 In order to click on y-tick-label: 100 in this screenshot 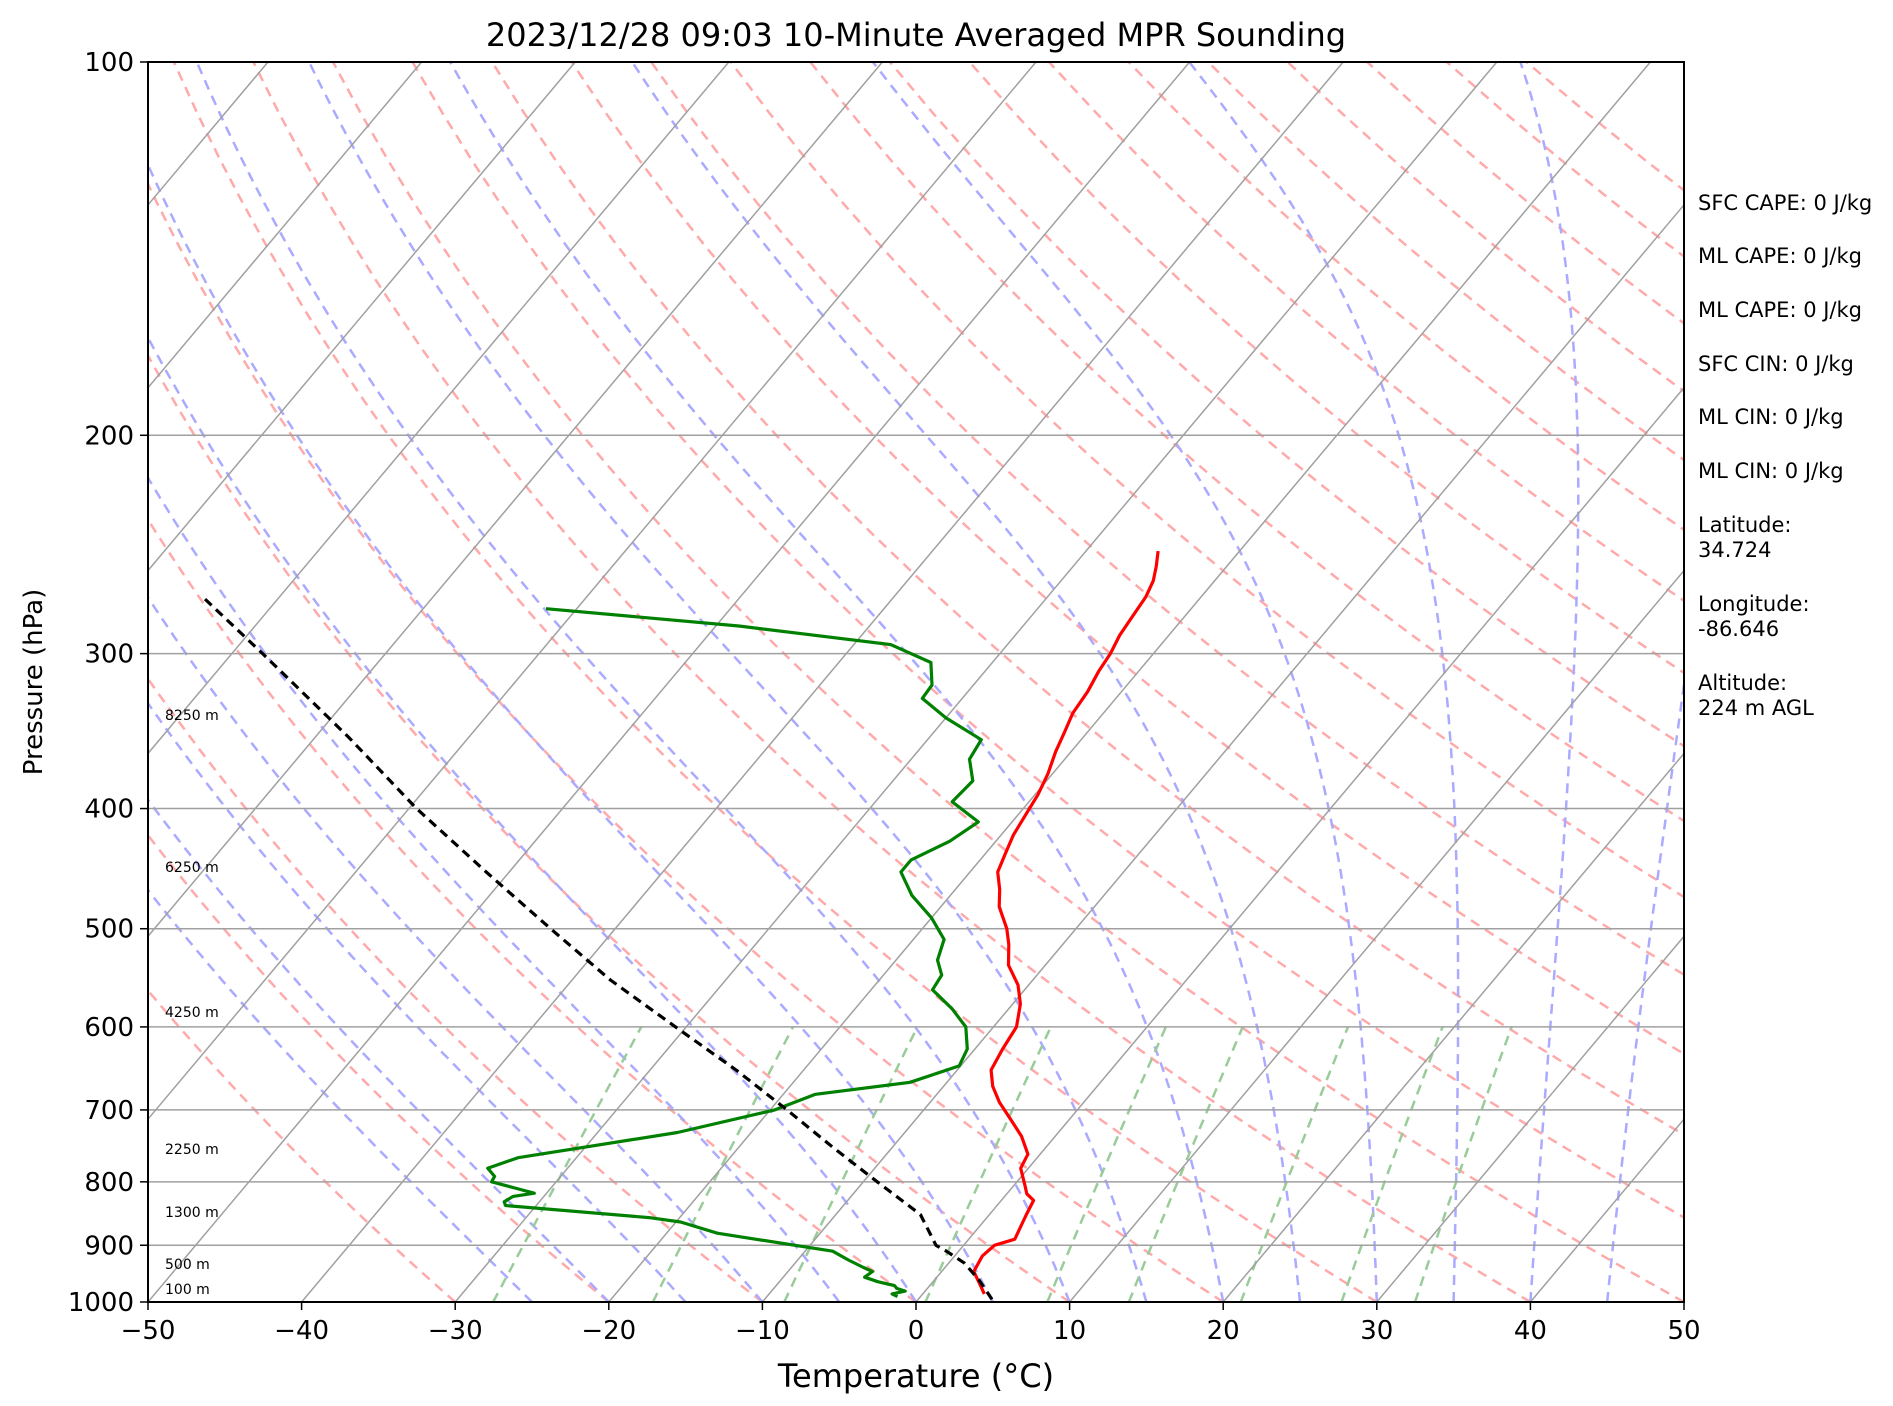, I will do `click(109, 63)`.